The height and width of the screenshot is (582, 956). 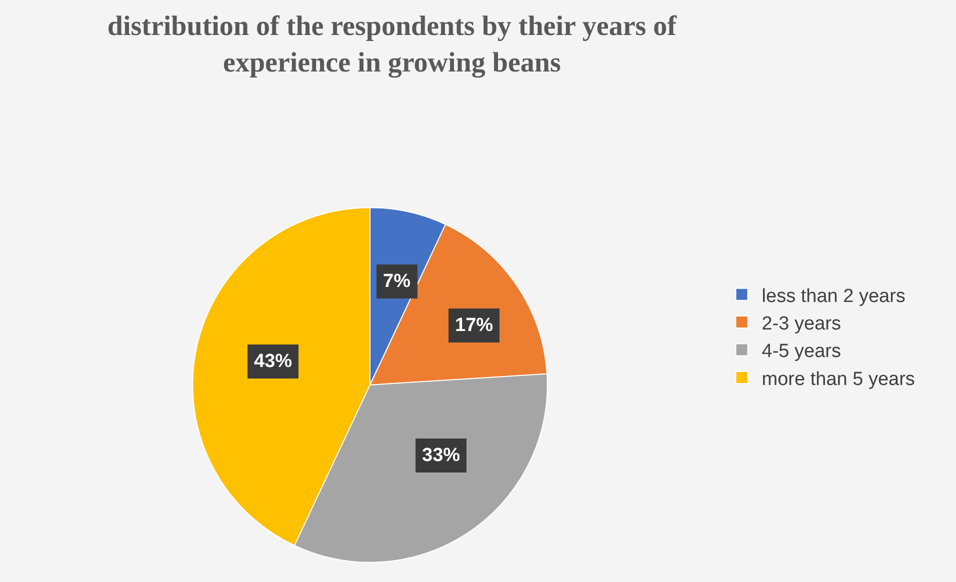 What do you see at coordinates (474, 325) in the screenshot?
I see `data-label: 17%` at bounding box center [474, 325].